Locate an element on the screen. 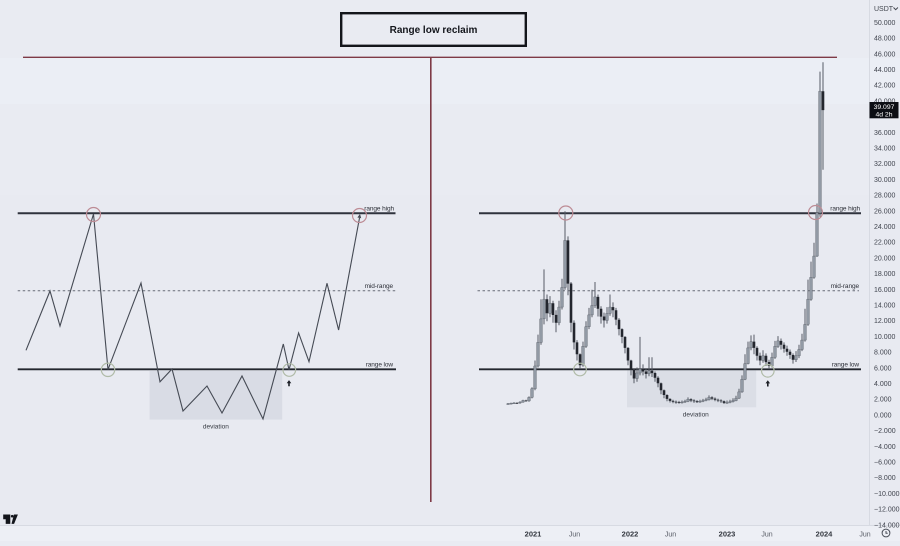 The width and height of the screenshot is (900, 546). svg-text: 28.000 is located at coordinates (885, 196).